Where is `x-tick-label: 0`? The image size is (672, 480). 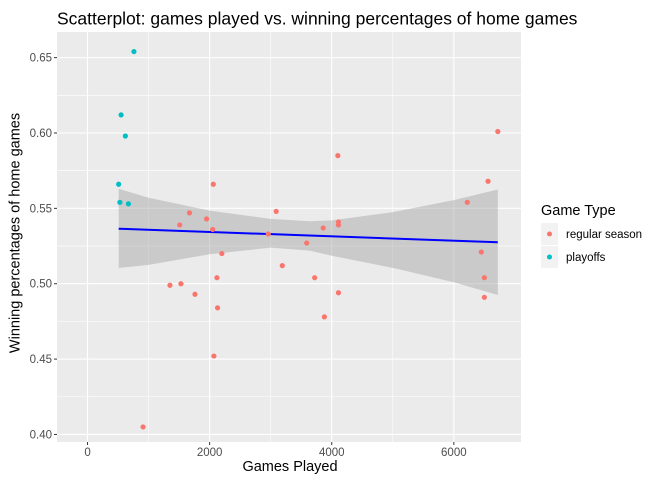
x-tick-label: 0 is located at coordinates (87, 453).